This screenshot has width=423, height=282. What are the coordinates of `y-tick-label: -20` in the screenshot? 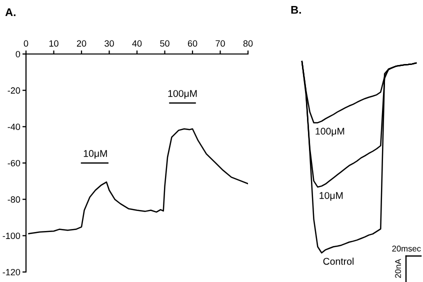 It's located at (14, 90).